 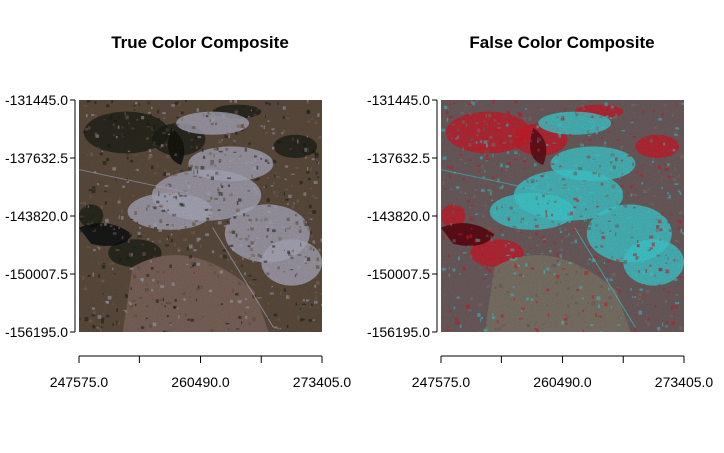 I want to click on hill-area, so click(x=195, y=293).